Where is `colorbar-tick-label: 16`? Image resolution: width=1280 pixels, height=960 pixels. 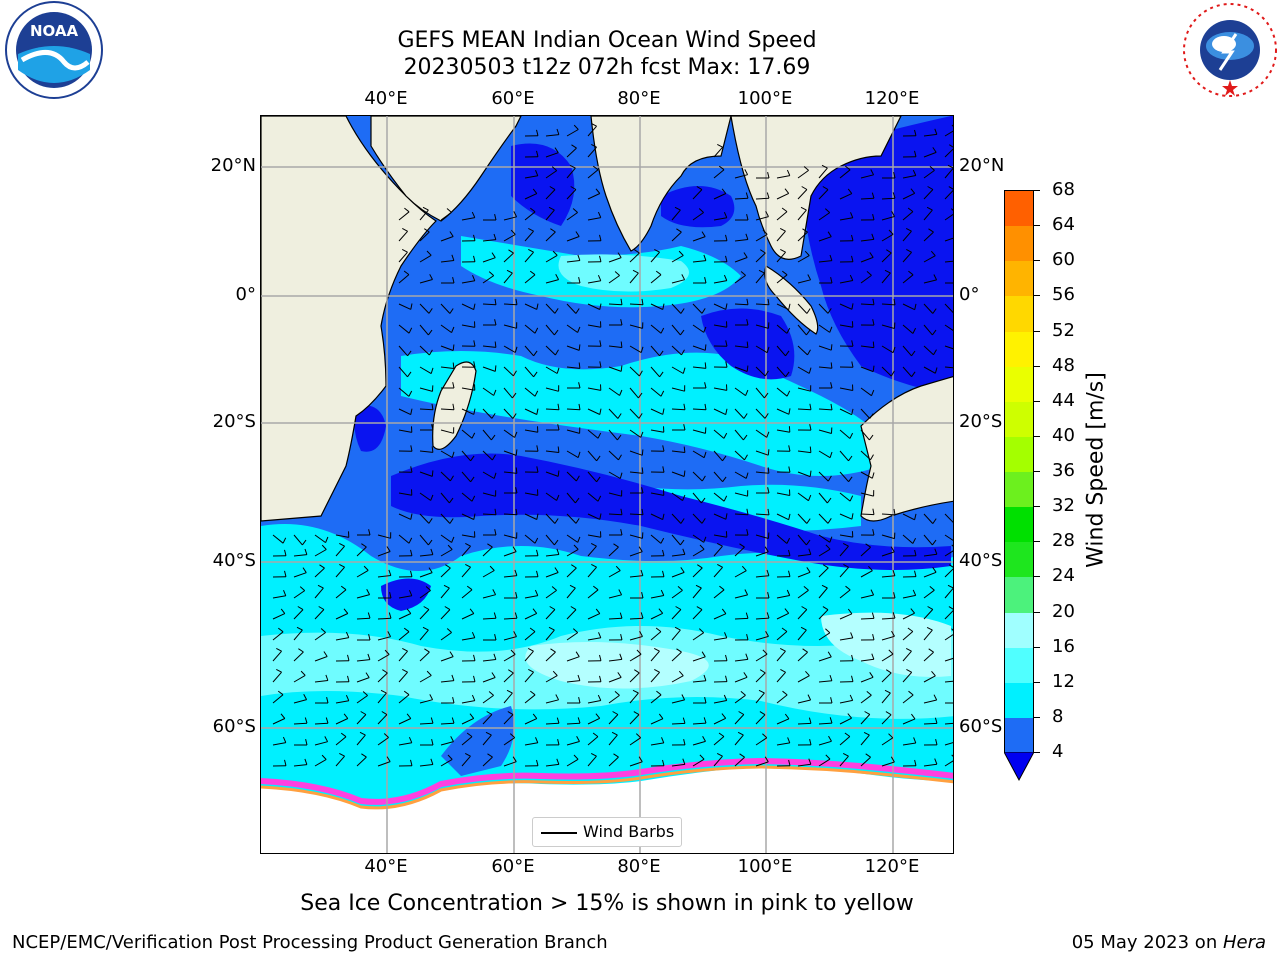
colorbar-tick-label: 16 is located at coordinates (1063, 646).